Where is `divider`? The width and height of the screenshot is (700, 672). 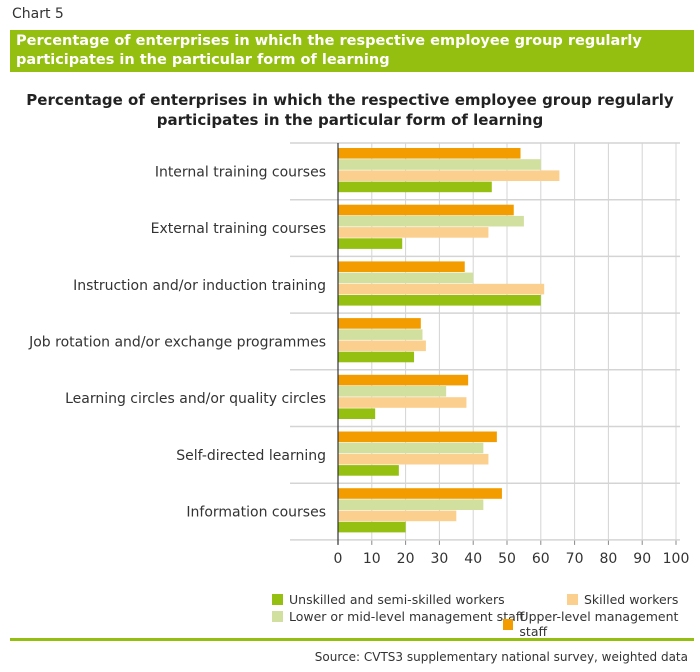 divider is located at coordinates (352, 639).